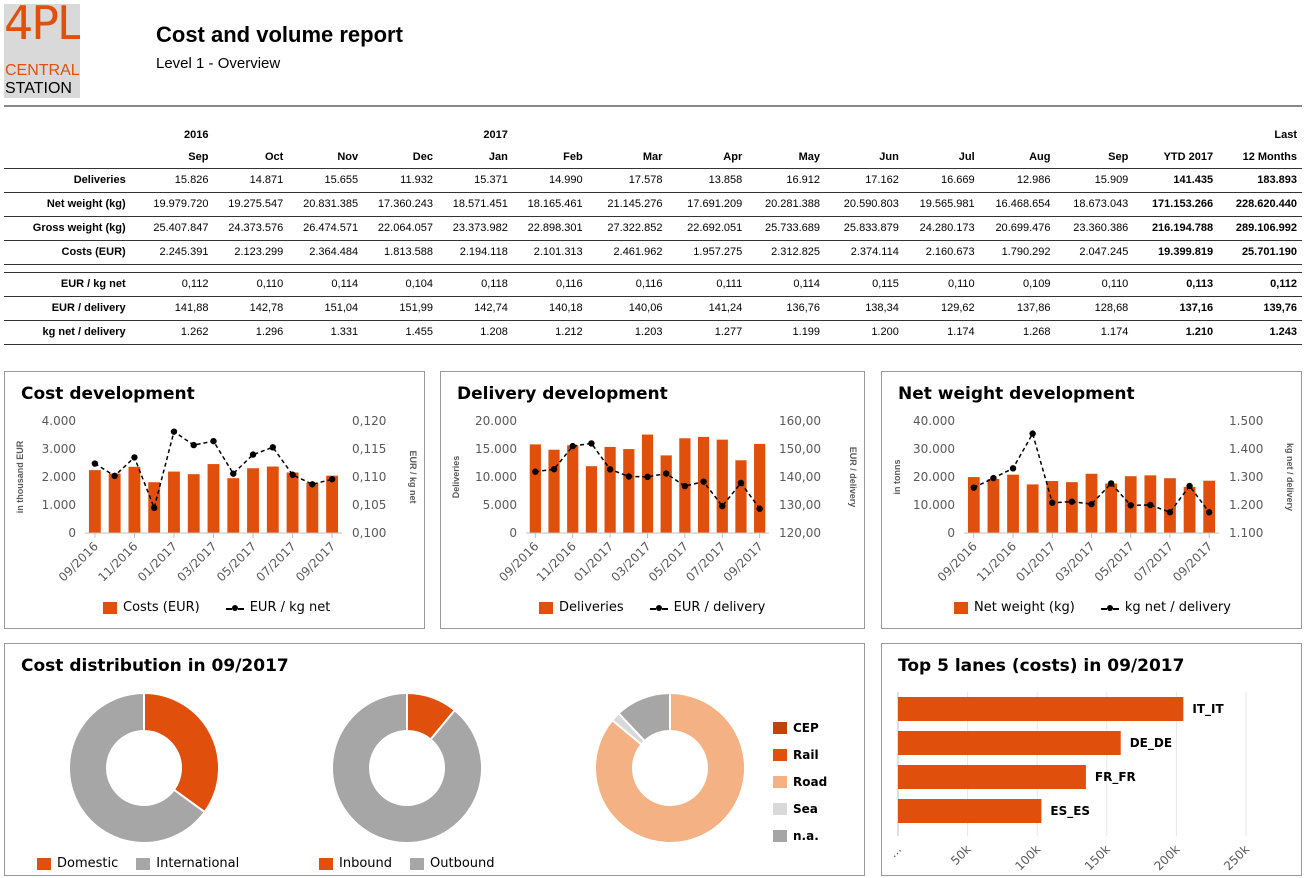 This screenshot has width=1306, height=878. I want to click on report-title: Cost and volume report, so click(279, 34).